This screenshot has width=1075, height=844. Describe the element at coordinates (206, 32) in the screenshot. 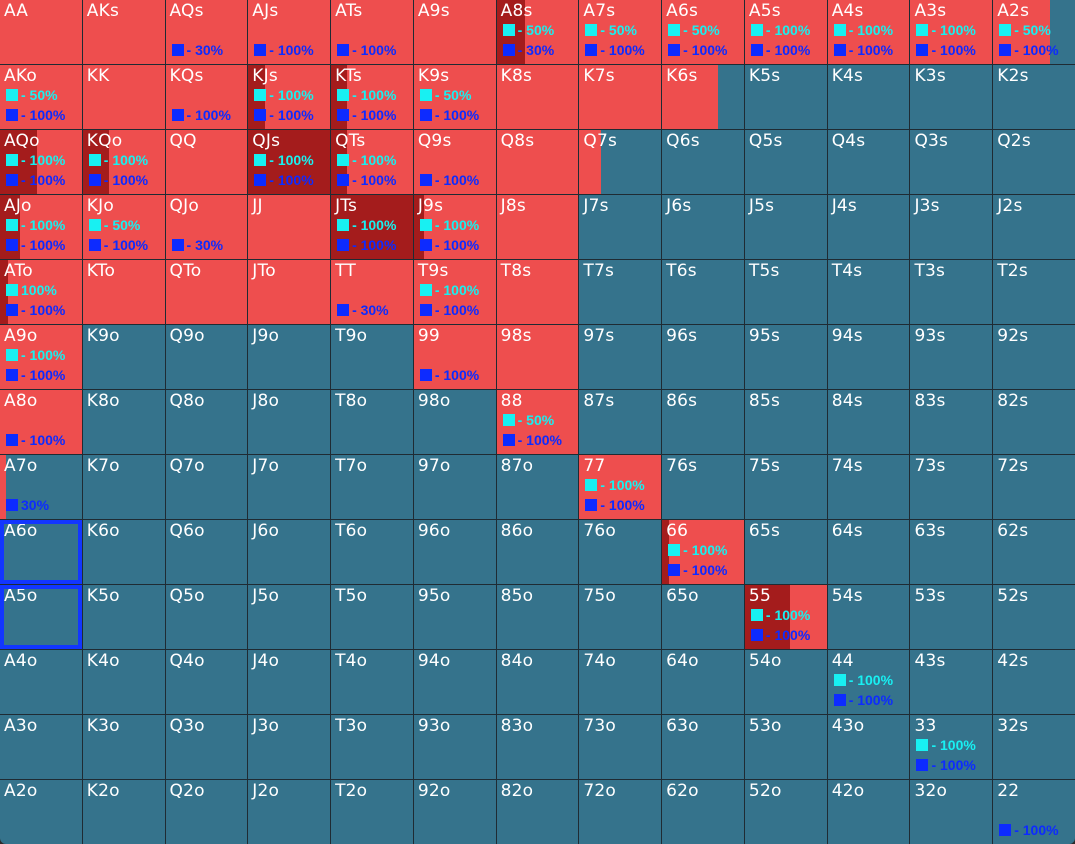

I see `hand-cell-AQs: AQs - 30%` at that location.